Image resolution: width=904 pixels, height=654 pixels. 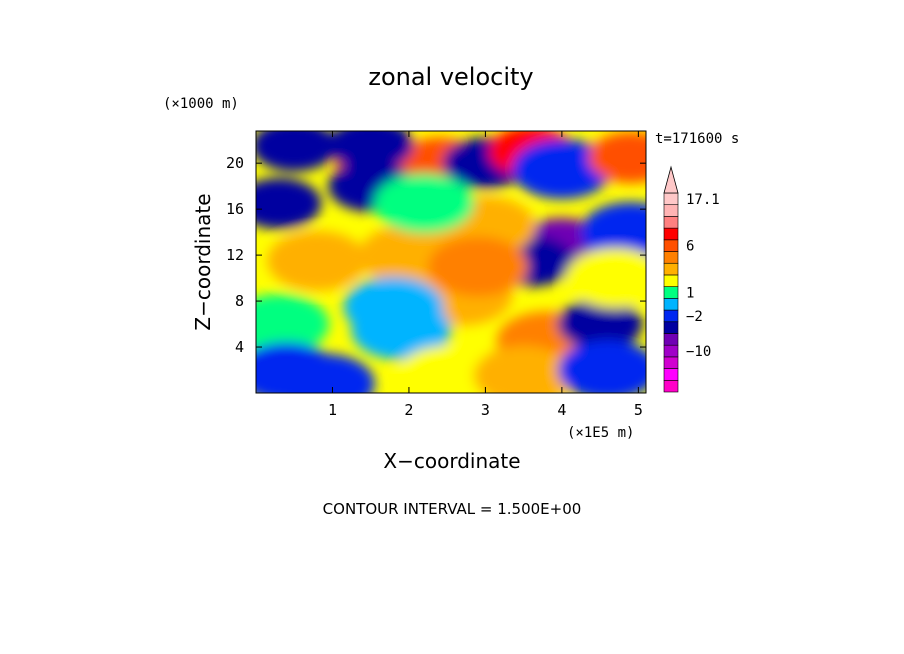 I want to click on x-tick-label: 4, so click(x=561, y=410).